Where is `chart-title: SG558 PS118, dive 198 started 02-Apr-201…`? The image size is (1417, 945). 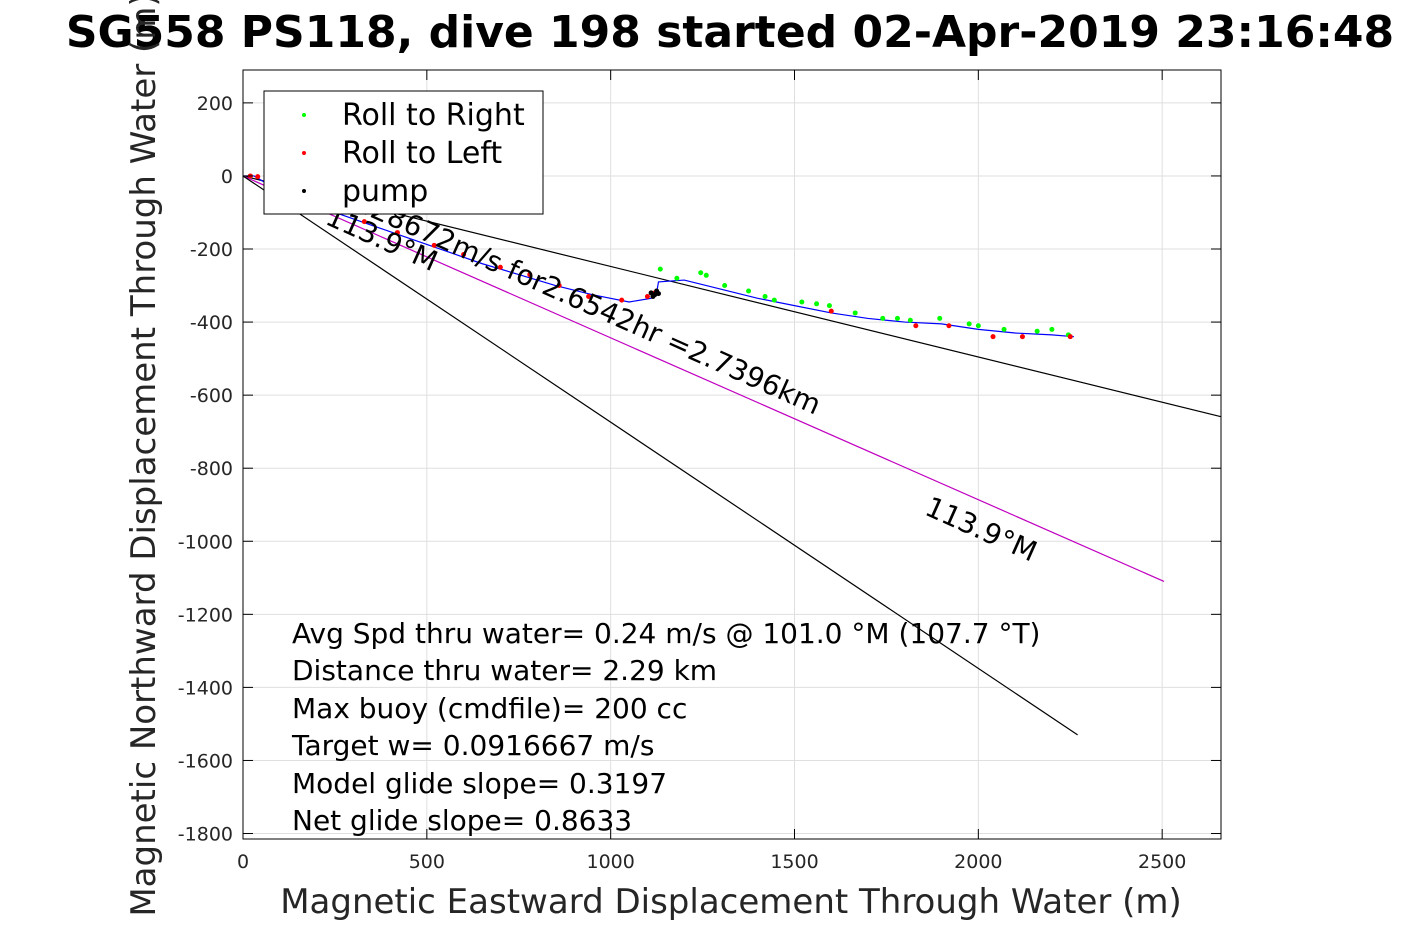
chart-title: SG558 PS118, dive 198 started 02-Apr-201… is located at coordinates (730, 32).